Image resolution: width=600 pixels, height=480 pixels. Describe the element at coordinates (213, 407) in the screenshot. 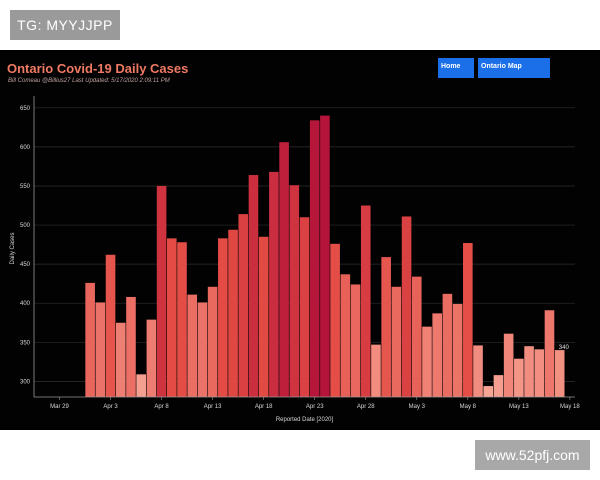

I see `x-tick-label: Apr 13` at that location.